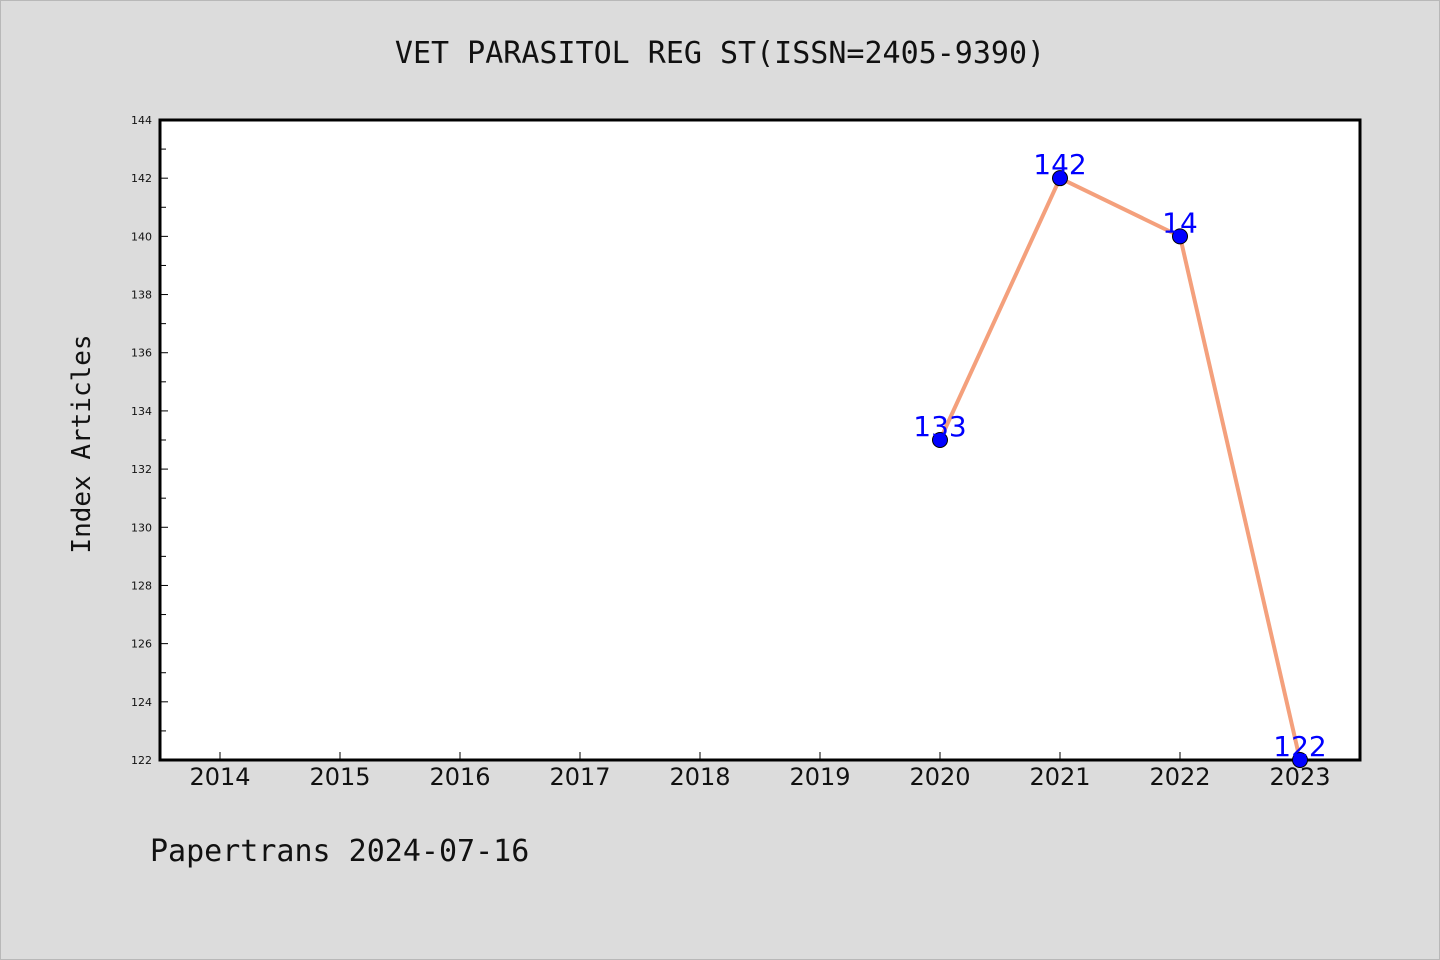 This screenshot has width=1440, height=960. I want to click on data-label: 133, so click(939, 426).